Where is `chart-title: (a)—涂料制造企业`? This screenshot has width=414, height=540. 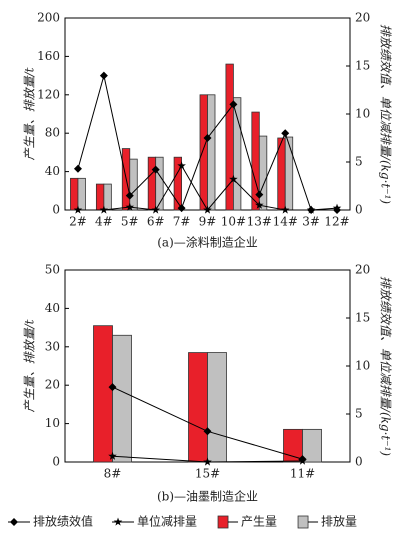
chart-title: (a)—涂料制造企业 is located at coordinates (207, 242).